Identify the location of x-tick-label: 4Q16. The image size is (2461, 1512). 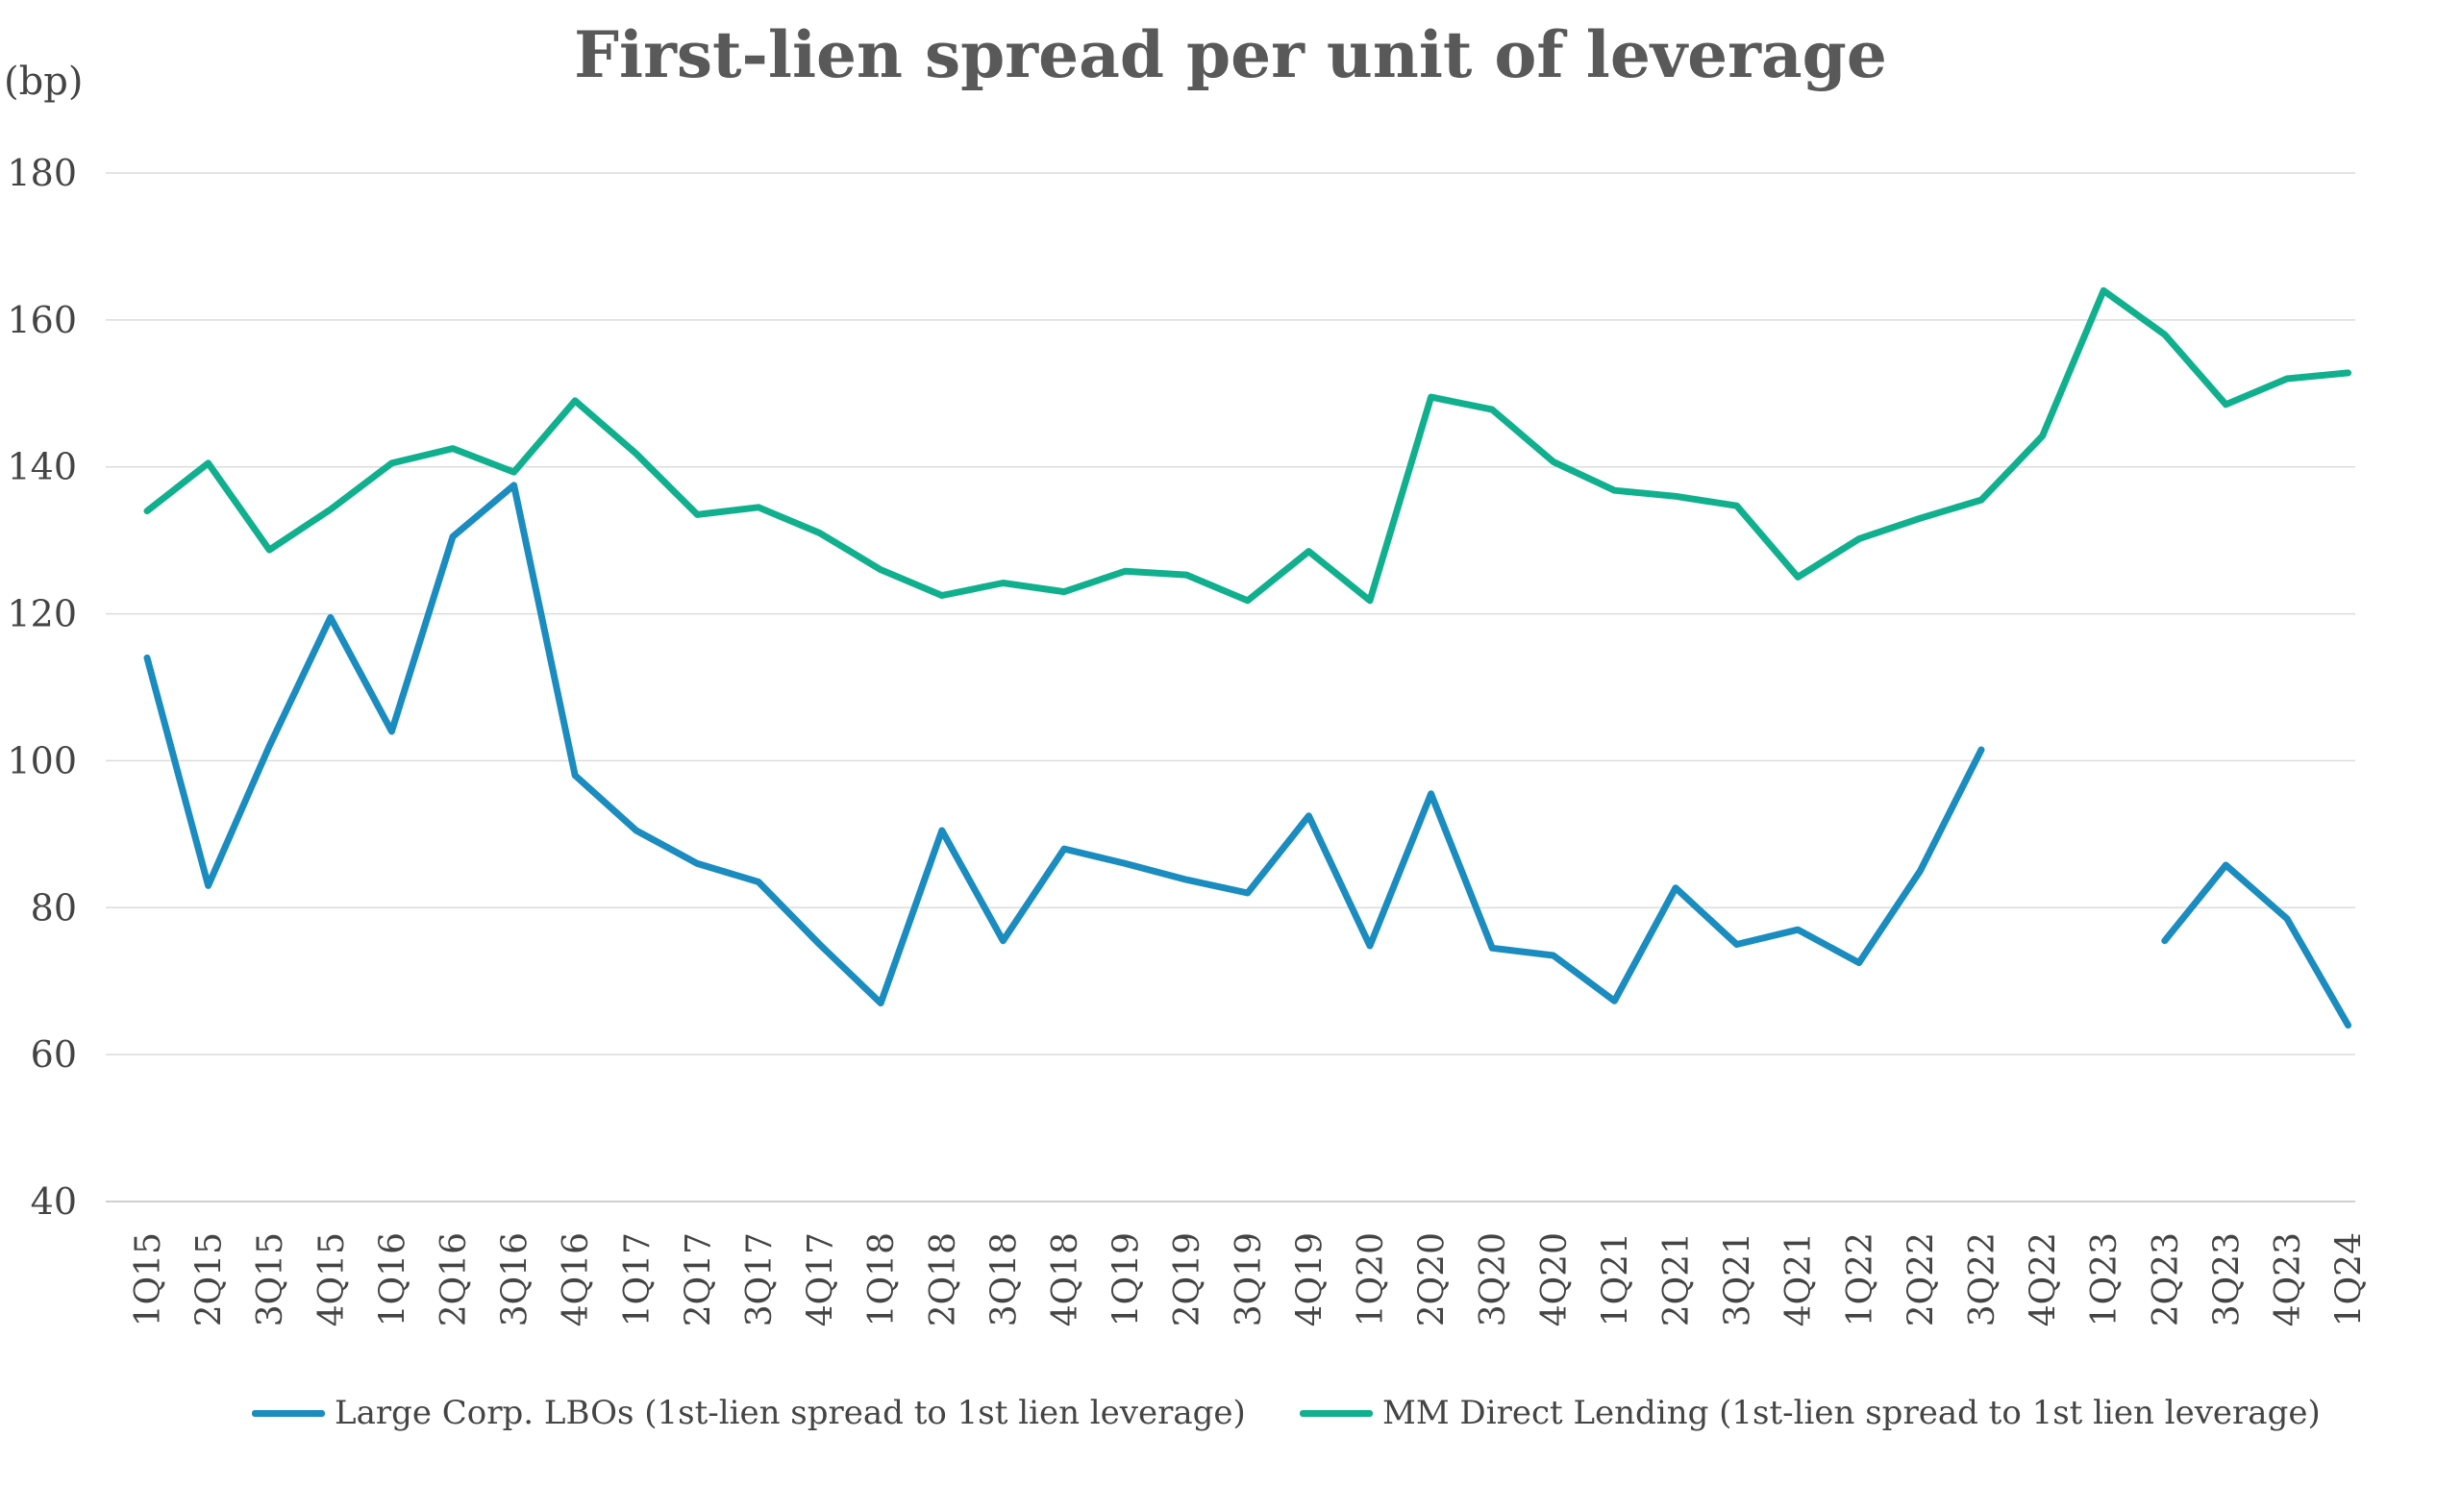
(576, 1279).